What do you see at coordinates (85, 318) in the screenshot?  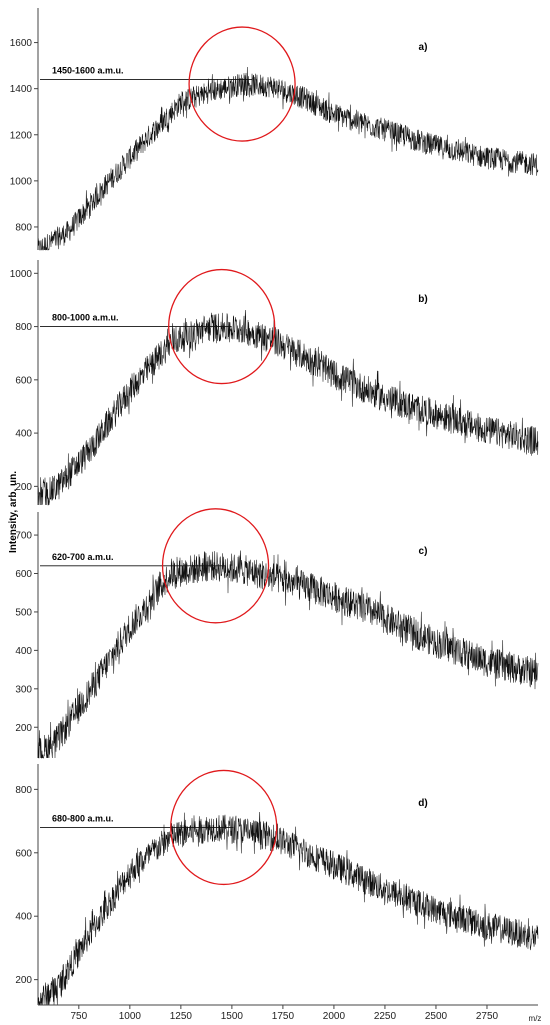 I see `range-annotation: 800-1000 a.m.u.` at bounding box center [85, 318].